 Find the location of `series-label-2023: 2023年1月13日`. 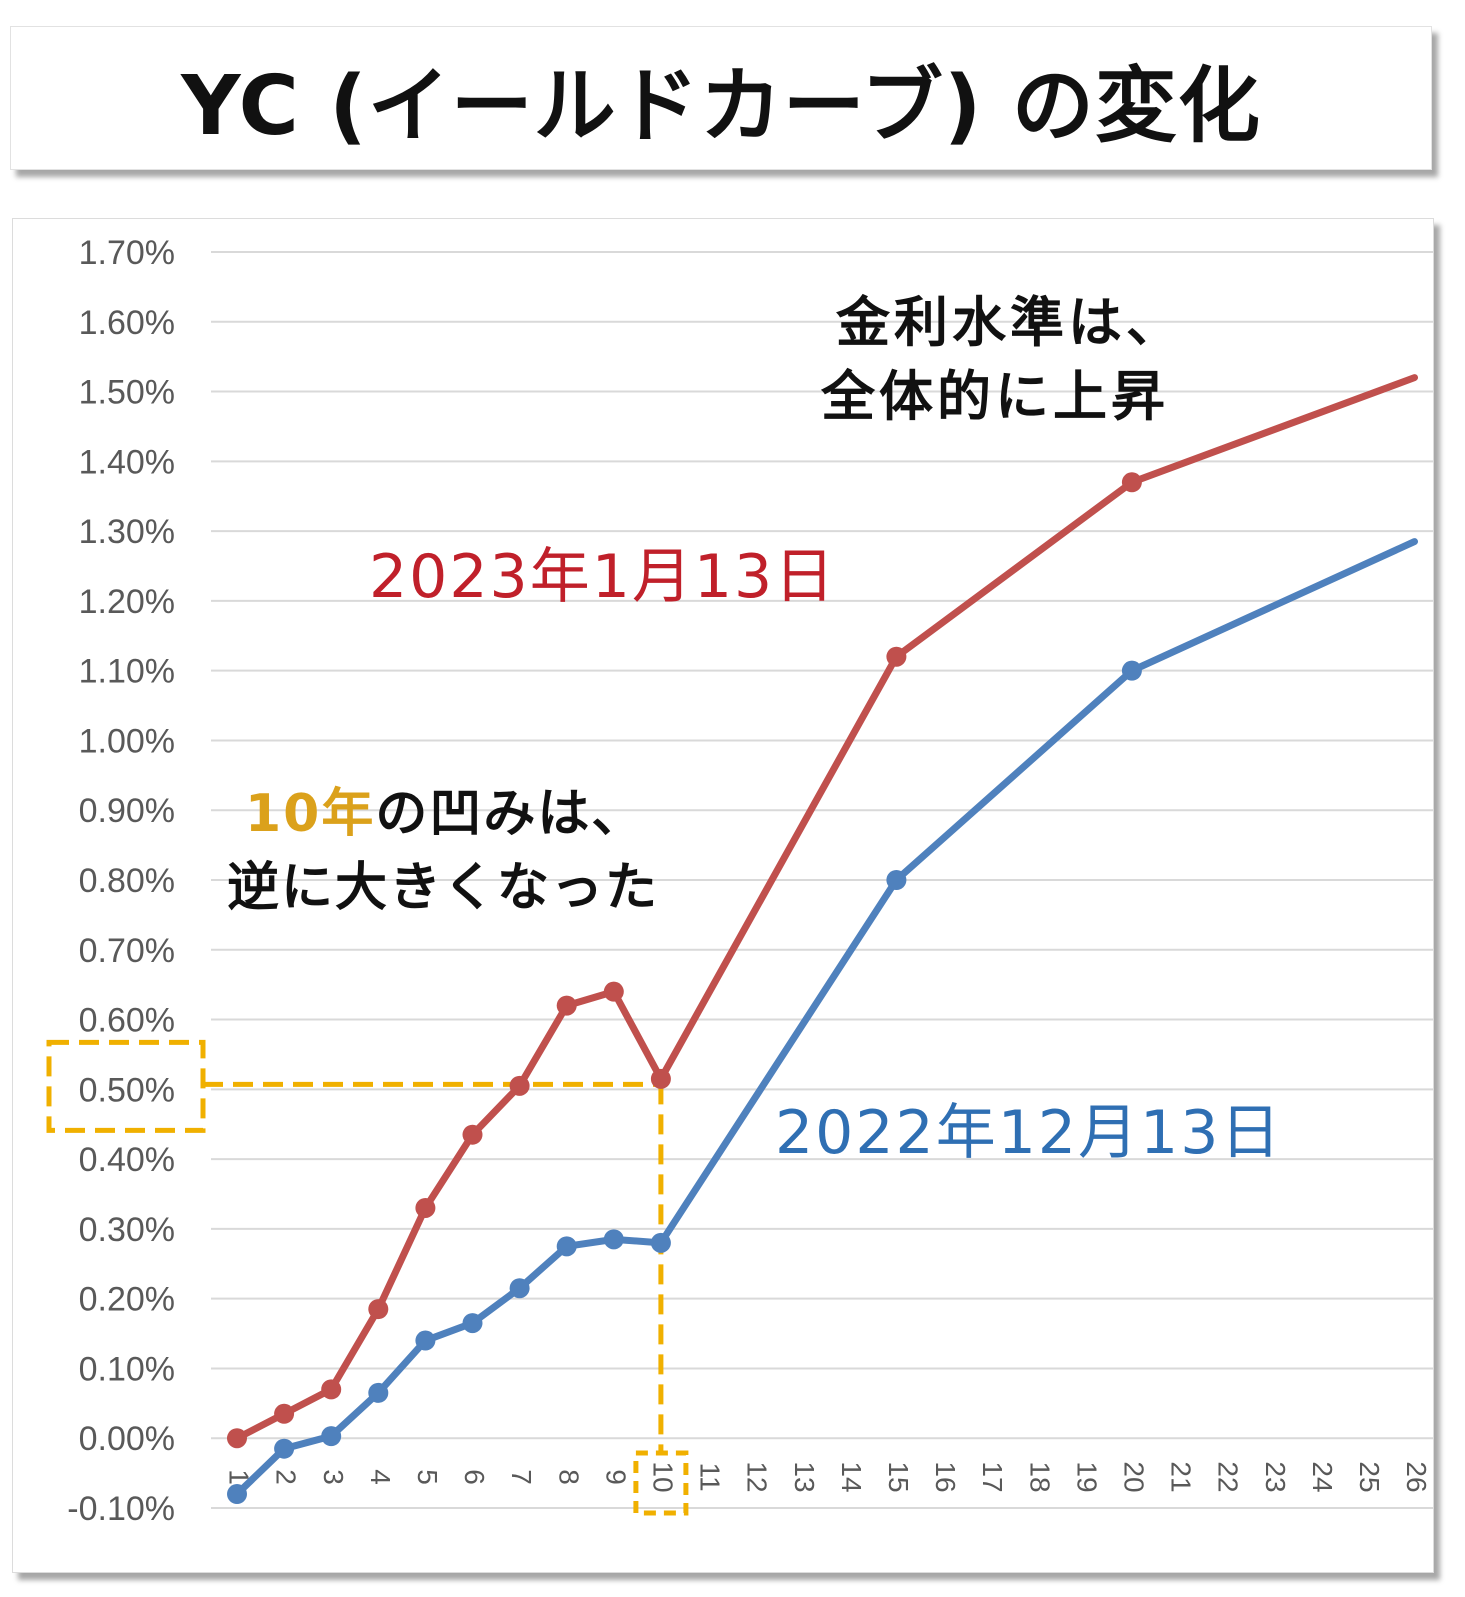

series-label-2023: 2023年1月13日 is located at coordinates (602, 577).